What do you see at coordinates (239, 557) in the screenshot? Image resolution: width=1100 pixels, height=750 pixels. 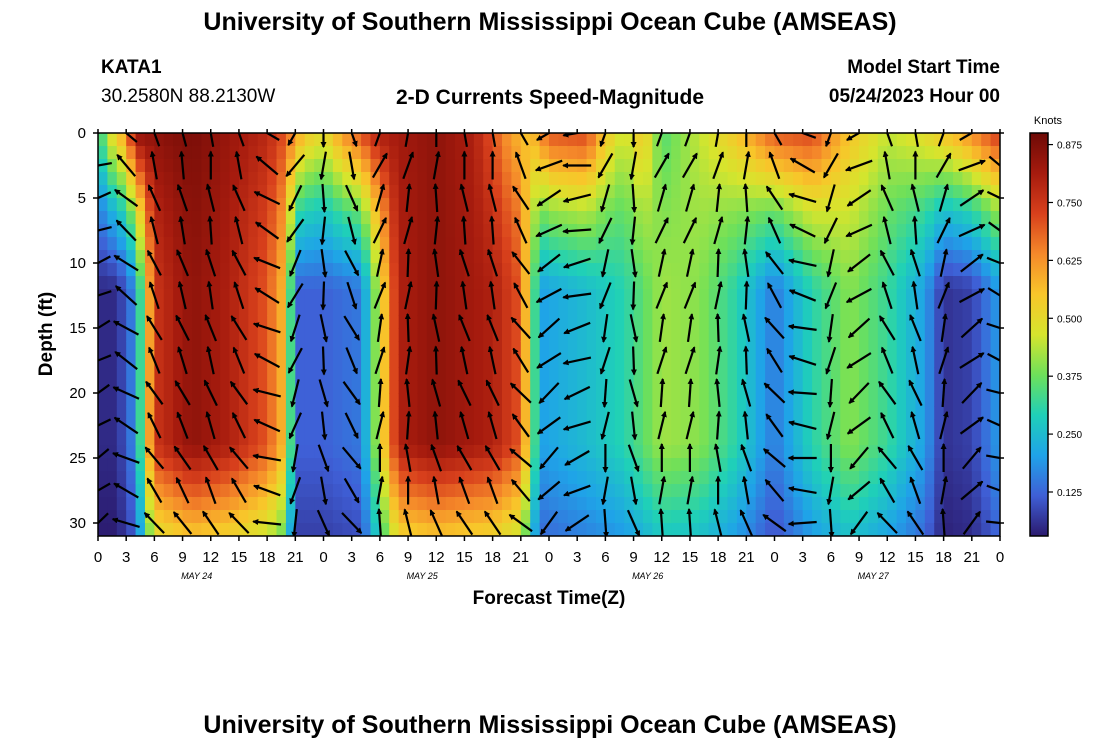 I see `x-tick-label: 15` at bounding box center [239, 557].